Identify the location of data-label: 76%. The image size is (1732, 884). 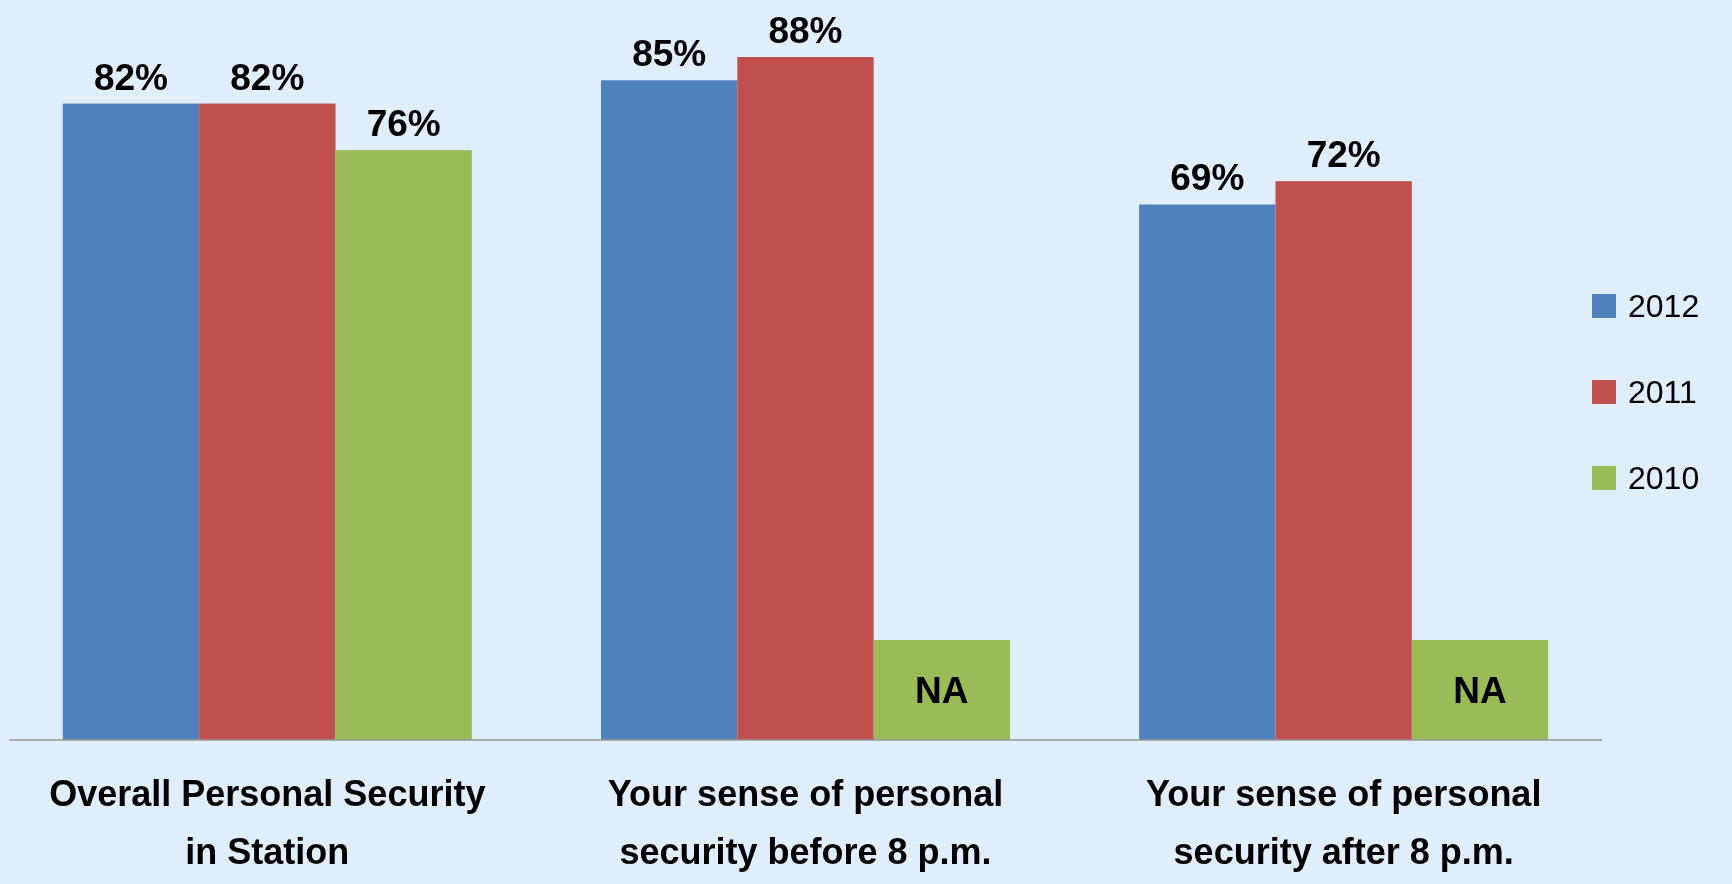
(403, 124).